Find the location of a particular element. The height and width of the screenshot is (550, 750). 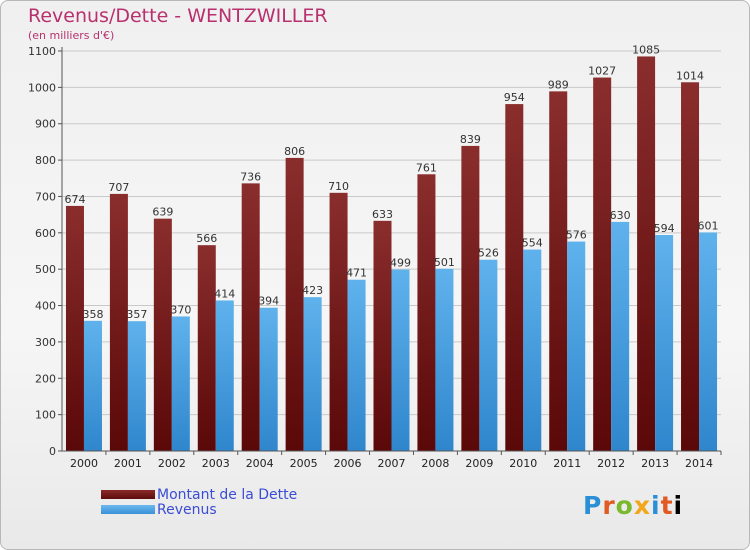

chart-subtitle: (en milliers d'€) is located at coordinates (71, 35).